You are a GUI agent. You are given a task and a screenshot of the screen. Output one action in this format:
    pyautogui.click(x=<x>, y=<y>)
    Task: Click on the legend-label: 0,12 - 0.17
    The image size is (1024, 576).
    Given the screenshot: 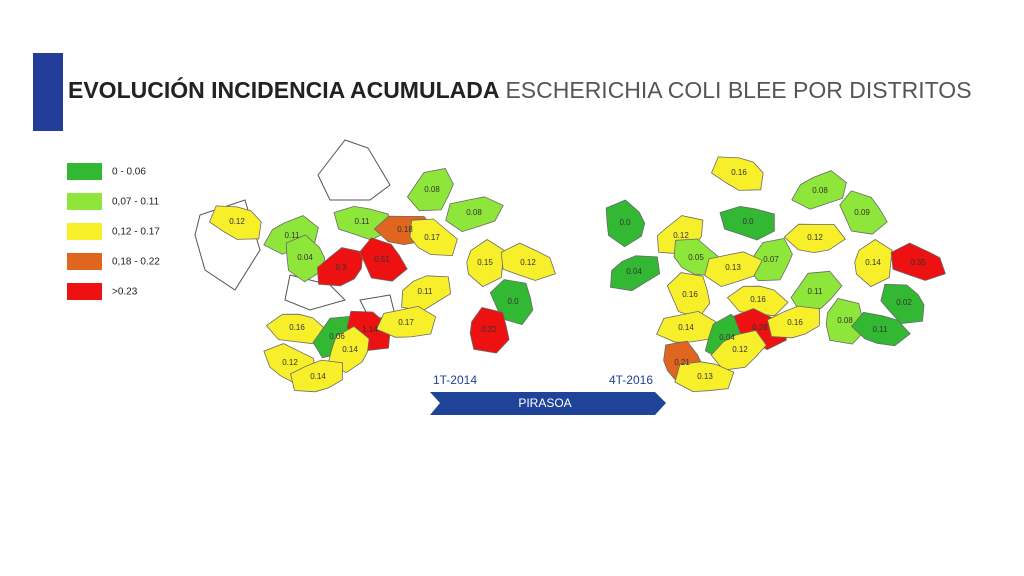 What is the action you would take?
    pyautogui.click(x=136, y=232)
    